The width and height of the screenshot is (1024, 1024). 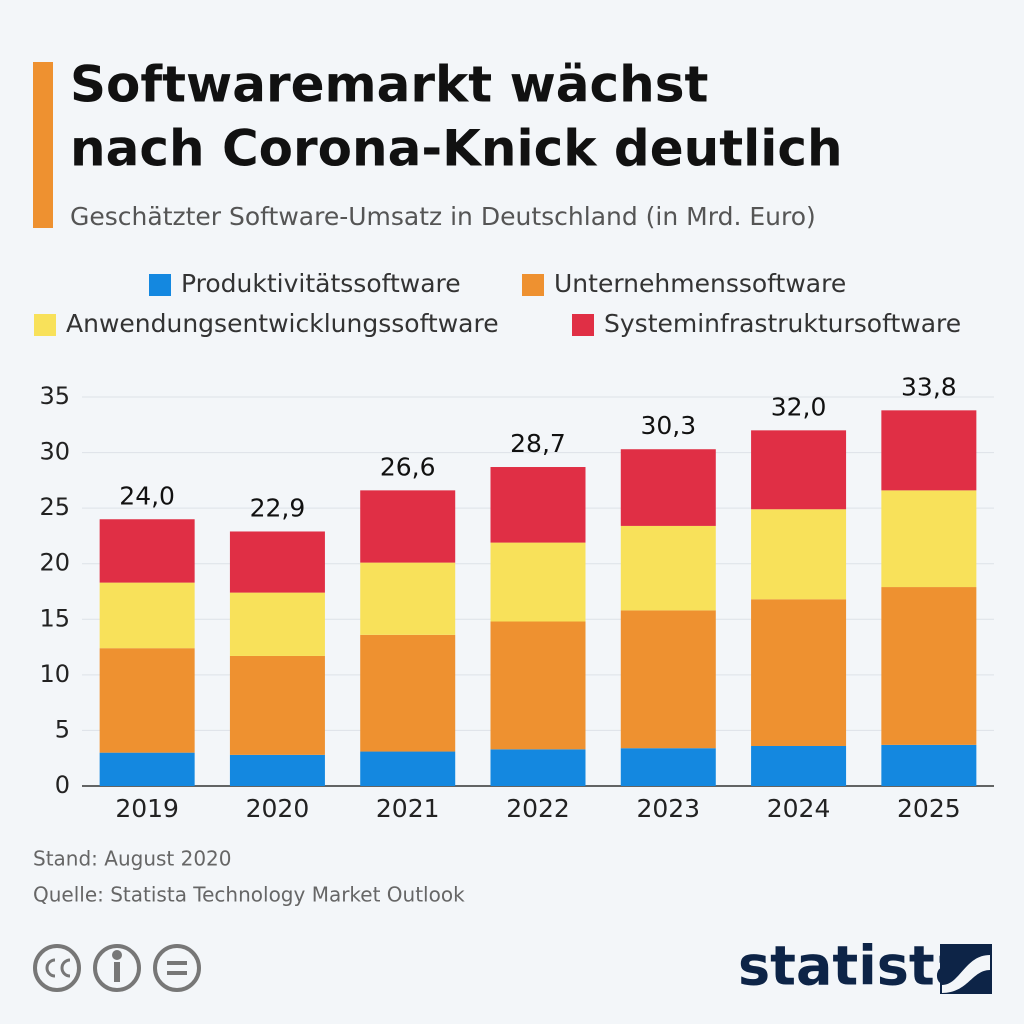 What do you see at coordinates (408, 466) in the screenshot?
I see `total-label: 26,6` at bounding box center [408, 466].